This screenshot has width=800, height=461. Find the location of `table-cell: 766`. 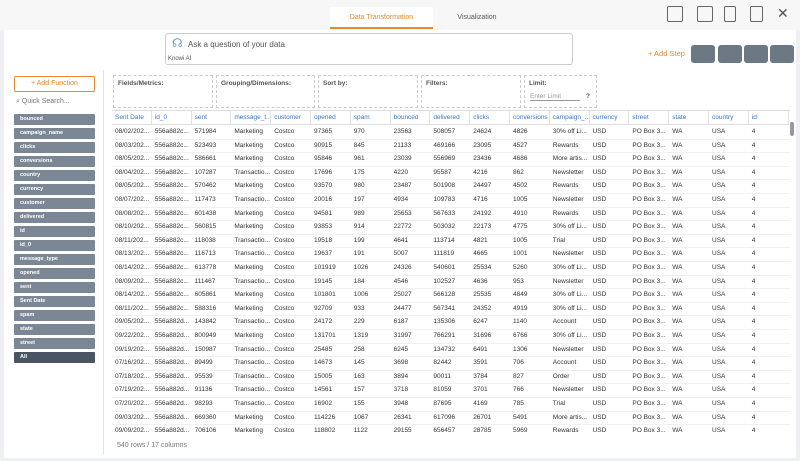

table-cell: 766 is located at coordinates (530, 390).